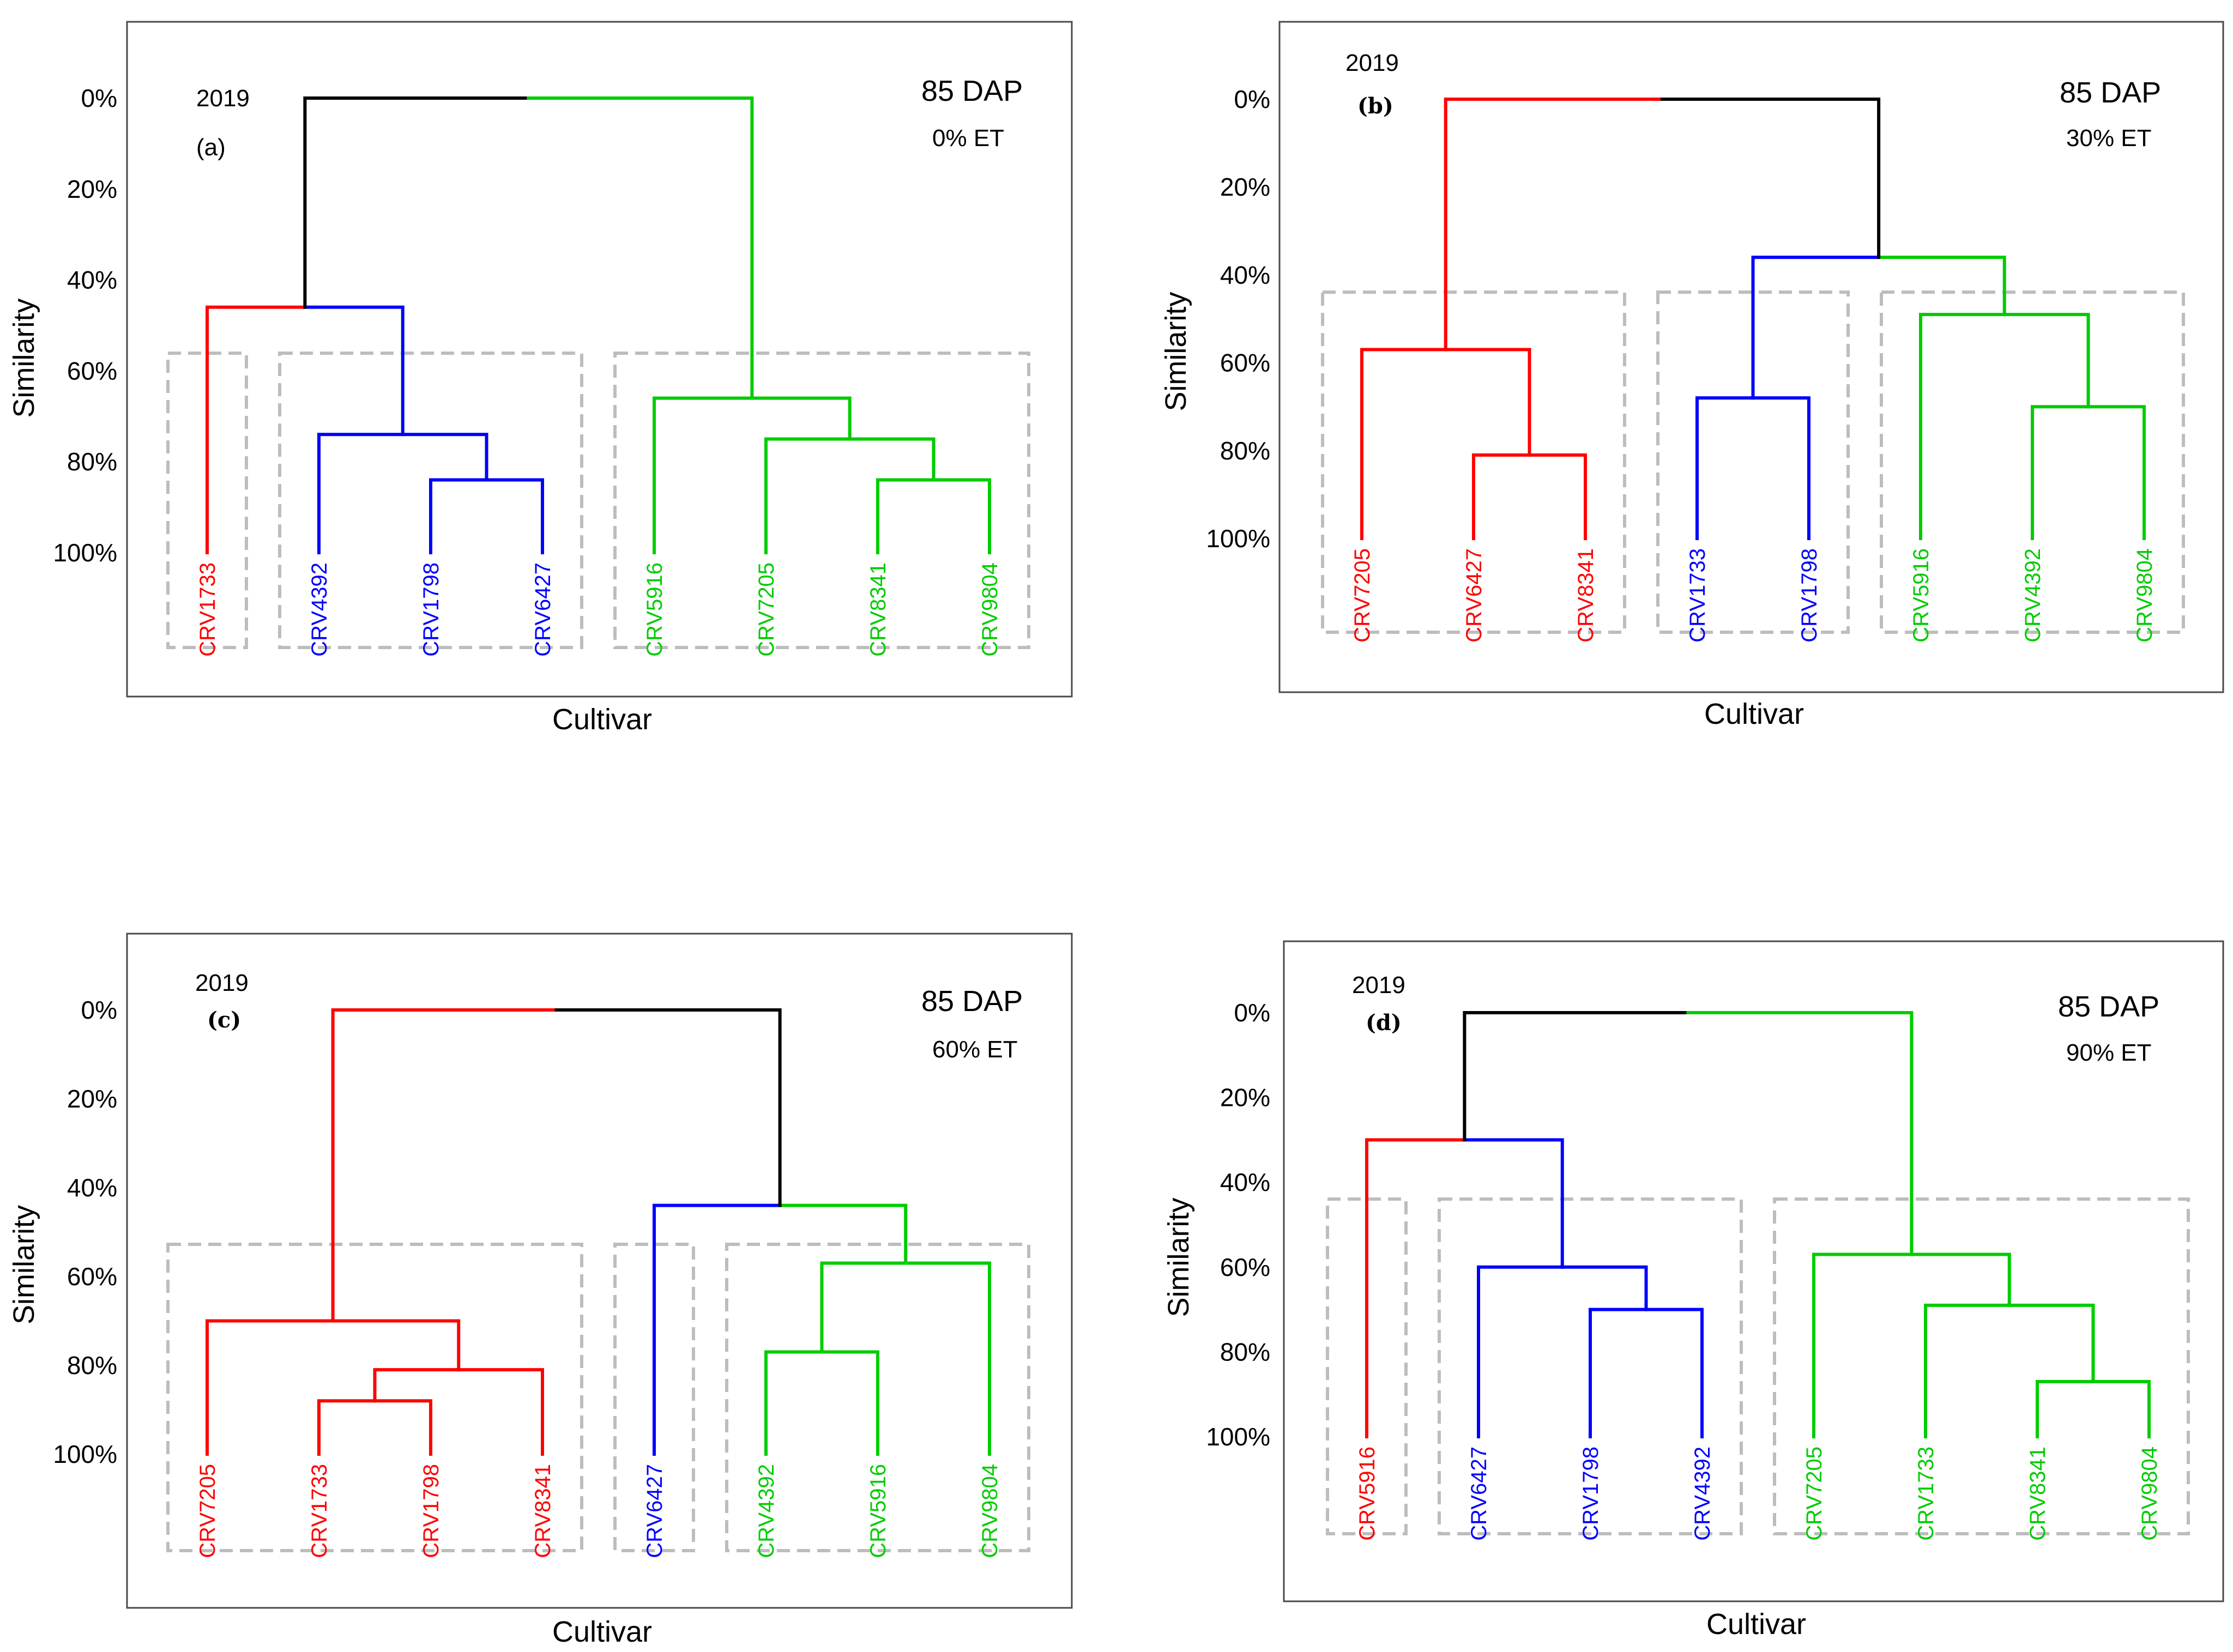  Describe the element at coordinates (1375, 106) in the screenshot. I see `panel-tag: (b)` at that location.